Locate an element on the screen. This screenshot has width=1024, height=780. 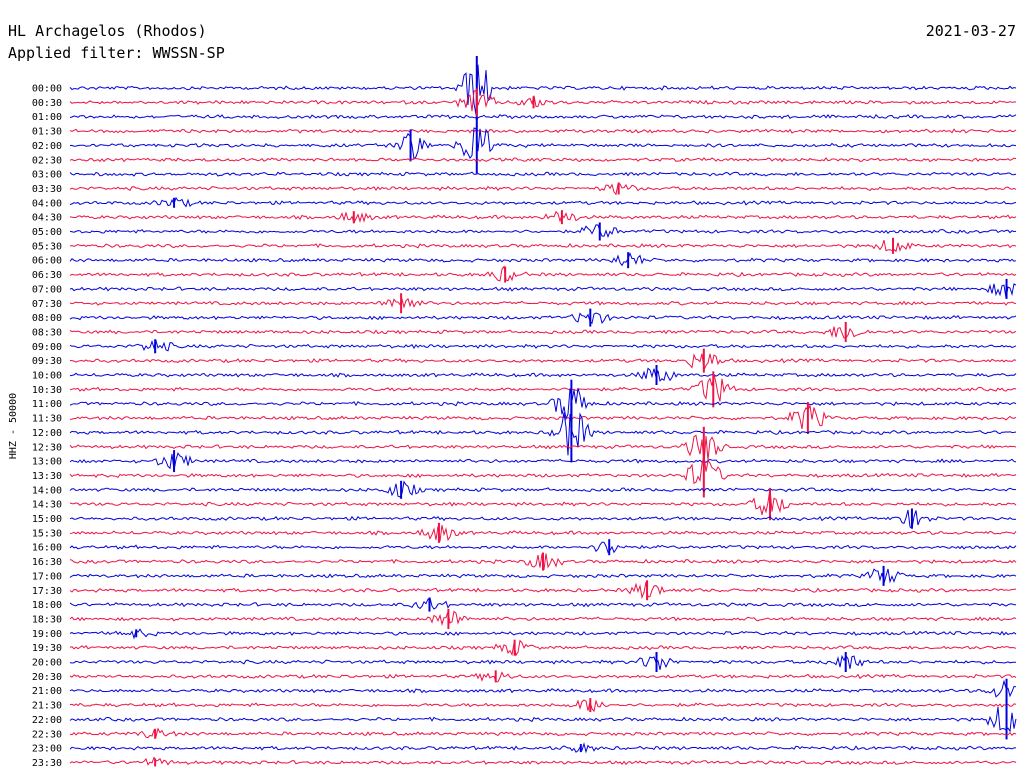
row-time-label: 20:30 is located at coordinates (47, 677).